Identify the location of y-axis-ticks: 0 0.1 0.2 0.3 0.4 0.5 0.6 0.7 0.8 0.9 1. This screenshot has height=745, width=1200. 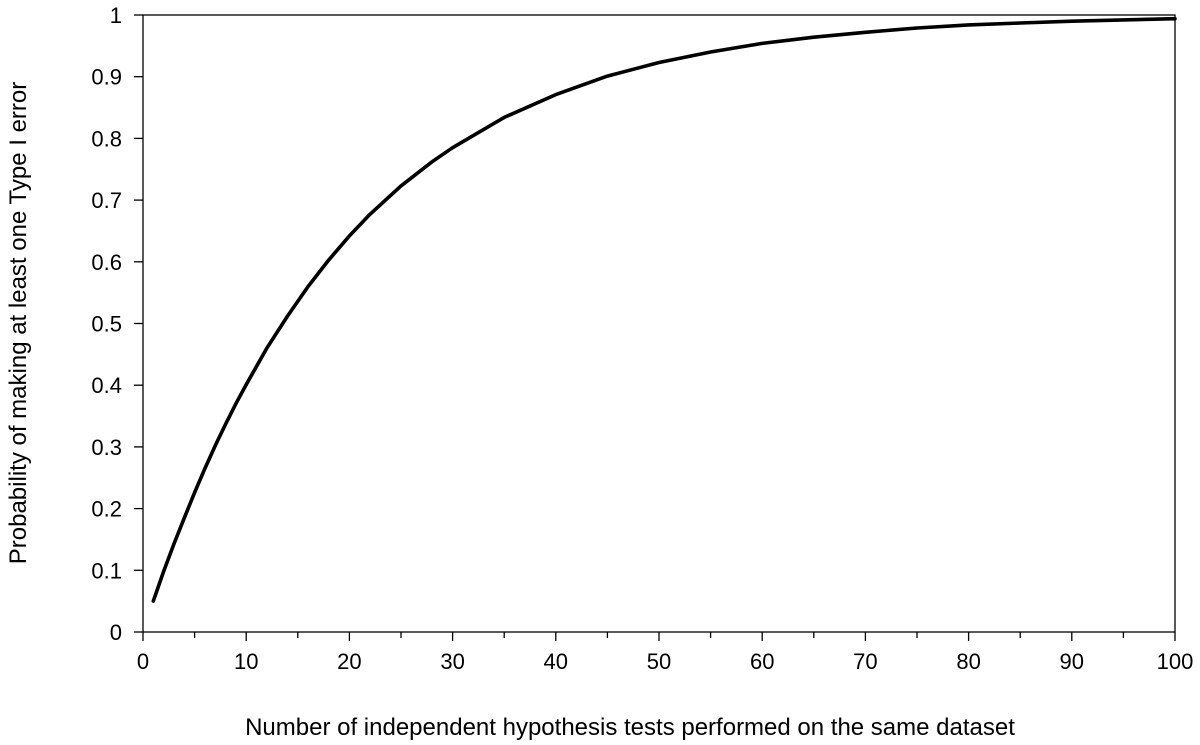
(117, 324).